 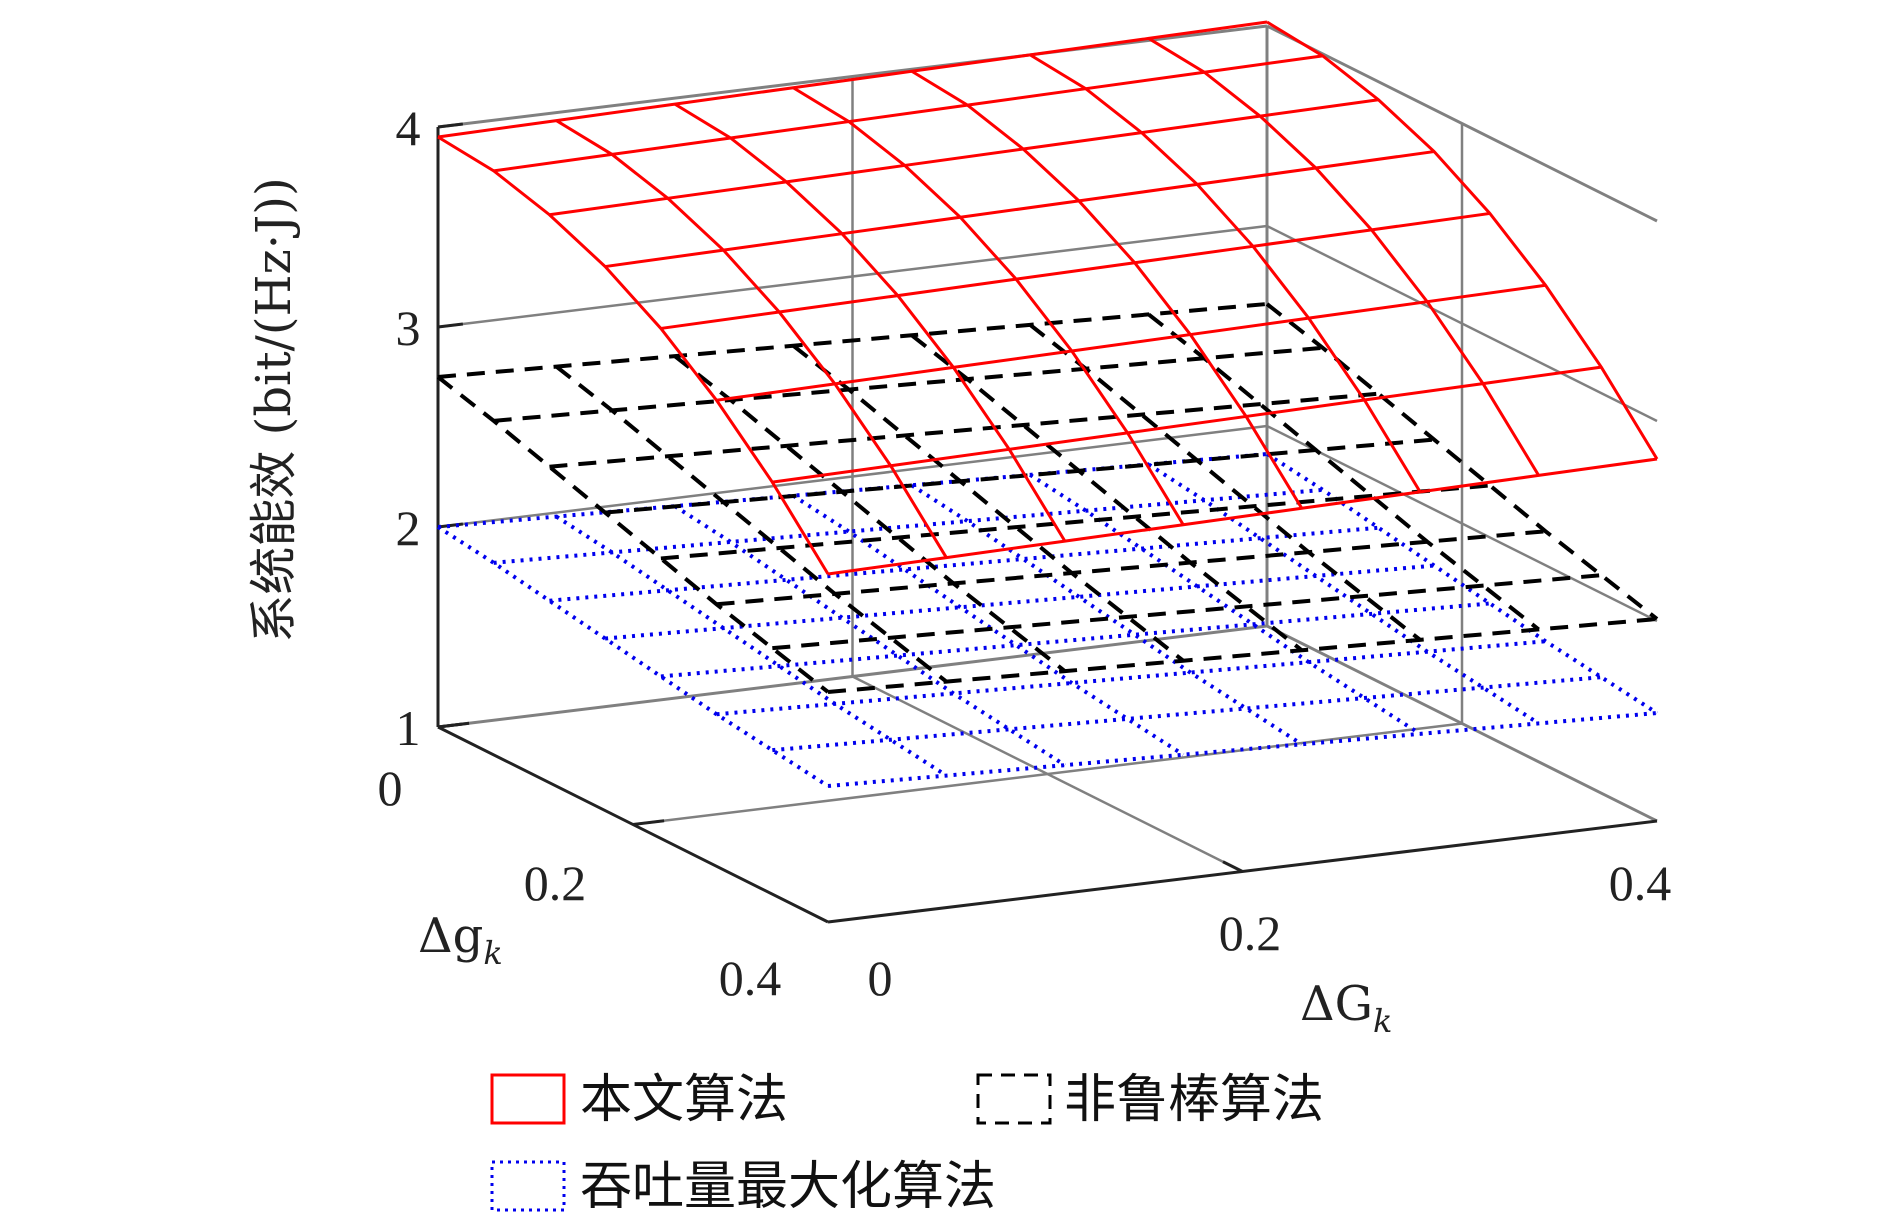 I want to click on y-axis-label: Δgk, so click(x=460, y=940).